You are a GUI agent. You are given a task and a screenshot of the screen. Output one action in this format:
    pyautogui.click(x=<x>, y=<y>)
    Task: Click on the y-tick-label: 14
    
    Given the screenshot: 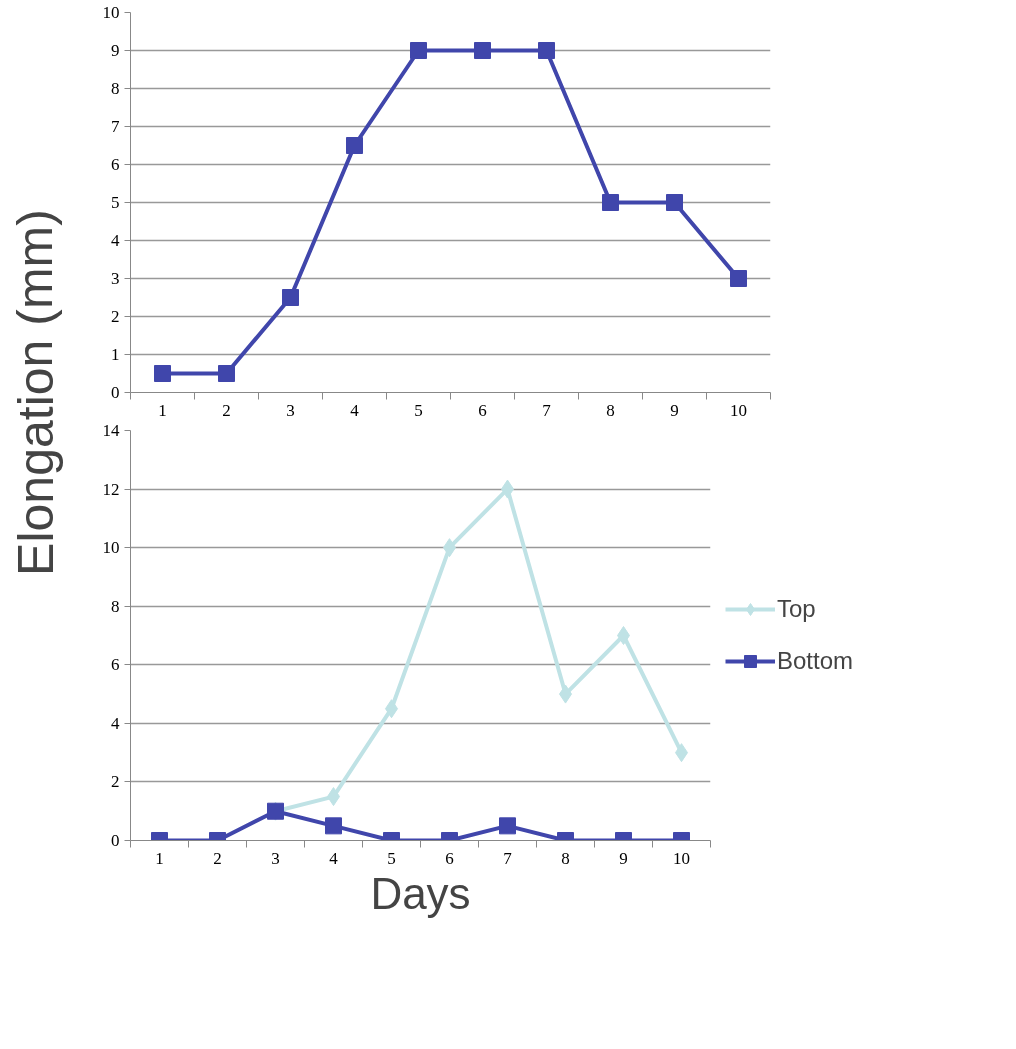 What is the action you would take?
    pyautogui.click(x=111, y=430)
    